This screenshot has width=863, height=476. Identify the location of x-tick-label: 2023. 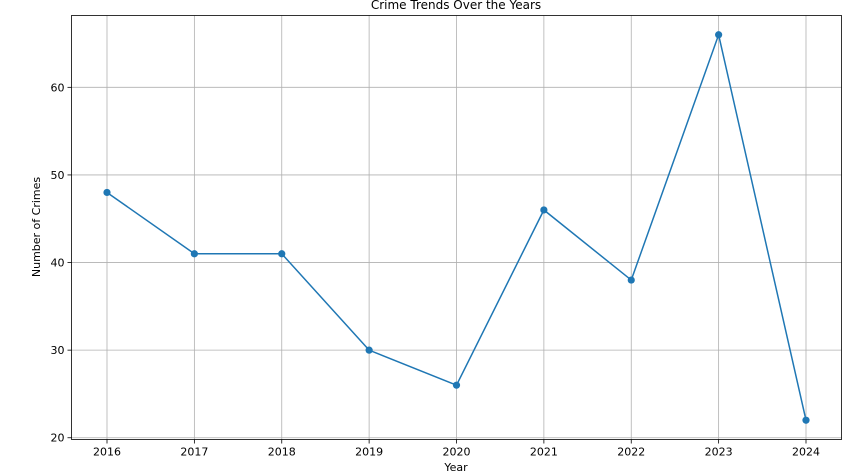
(719, 452).